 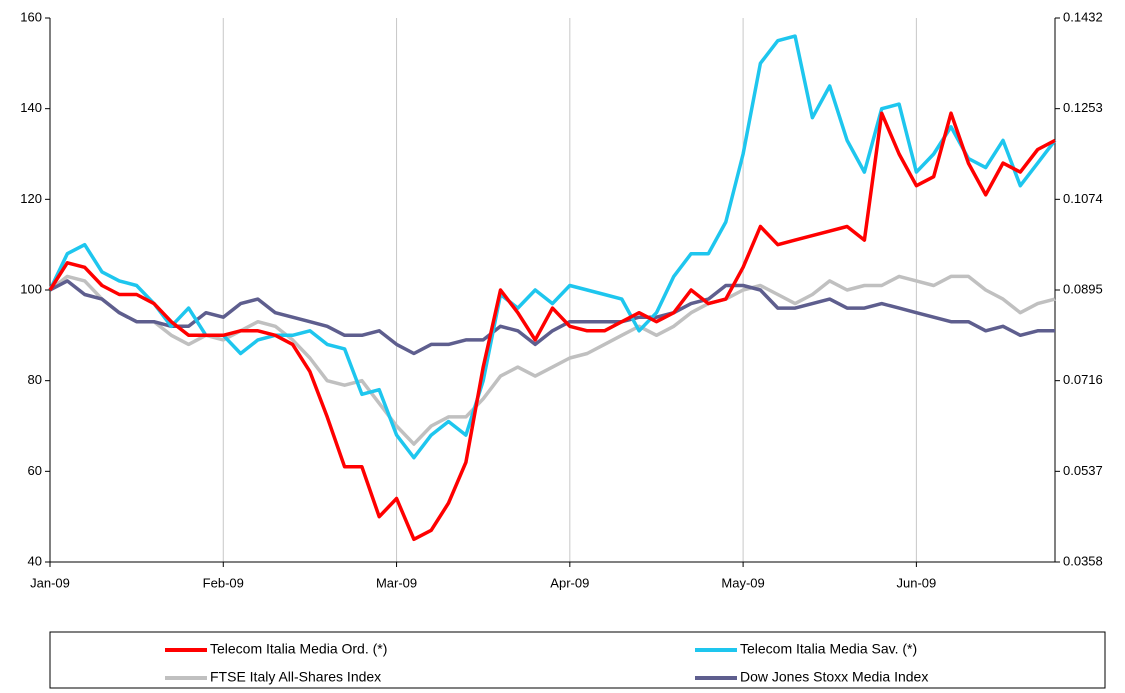 What do you see at coordinates (1083, 198) in the screenshot?
I see `y2-tick-label: 0.1074` at bounding box center [1083, 198].